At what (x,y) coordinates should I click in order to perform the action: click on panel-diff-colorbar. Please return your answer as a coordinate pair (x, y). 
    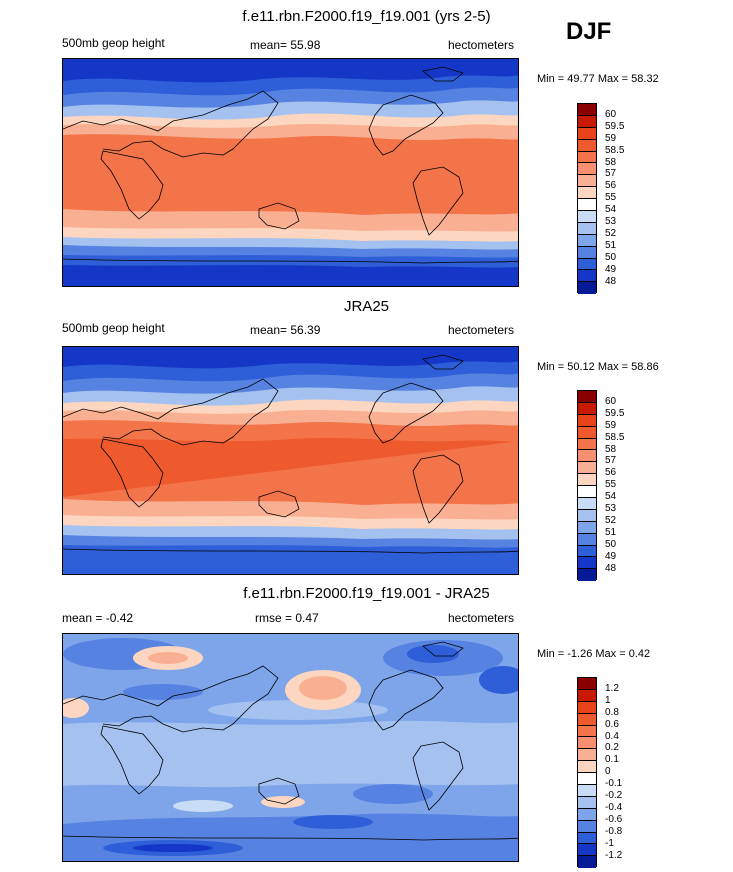
    Looking at the image, I should click on (587, 773).